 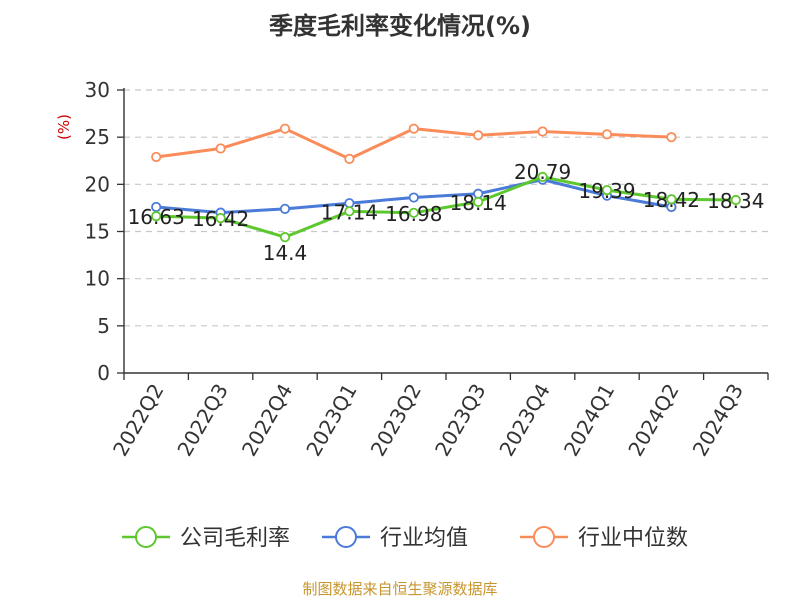 I want to click on x-tick-label: 2023Q2, so click(x=396, y=420).